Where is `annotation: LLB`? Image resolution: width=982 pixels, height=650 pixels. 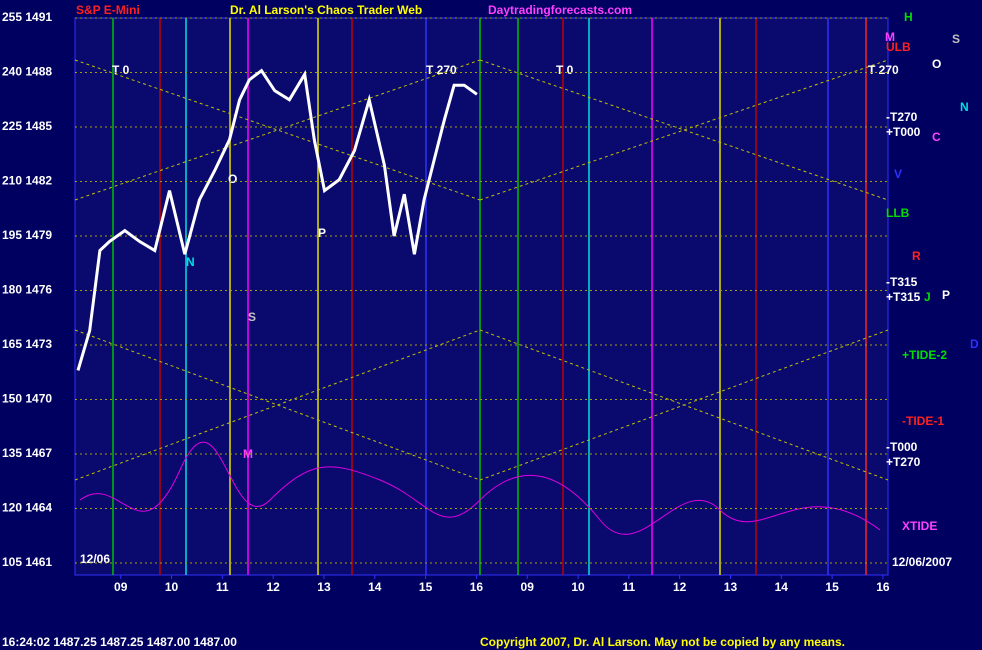
annotation: LLB is located at coordinates (898, 213).